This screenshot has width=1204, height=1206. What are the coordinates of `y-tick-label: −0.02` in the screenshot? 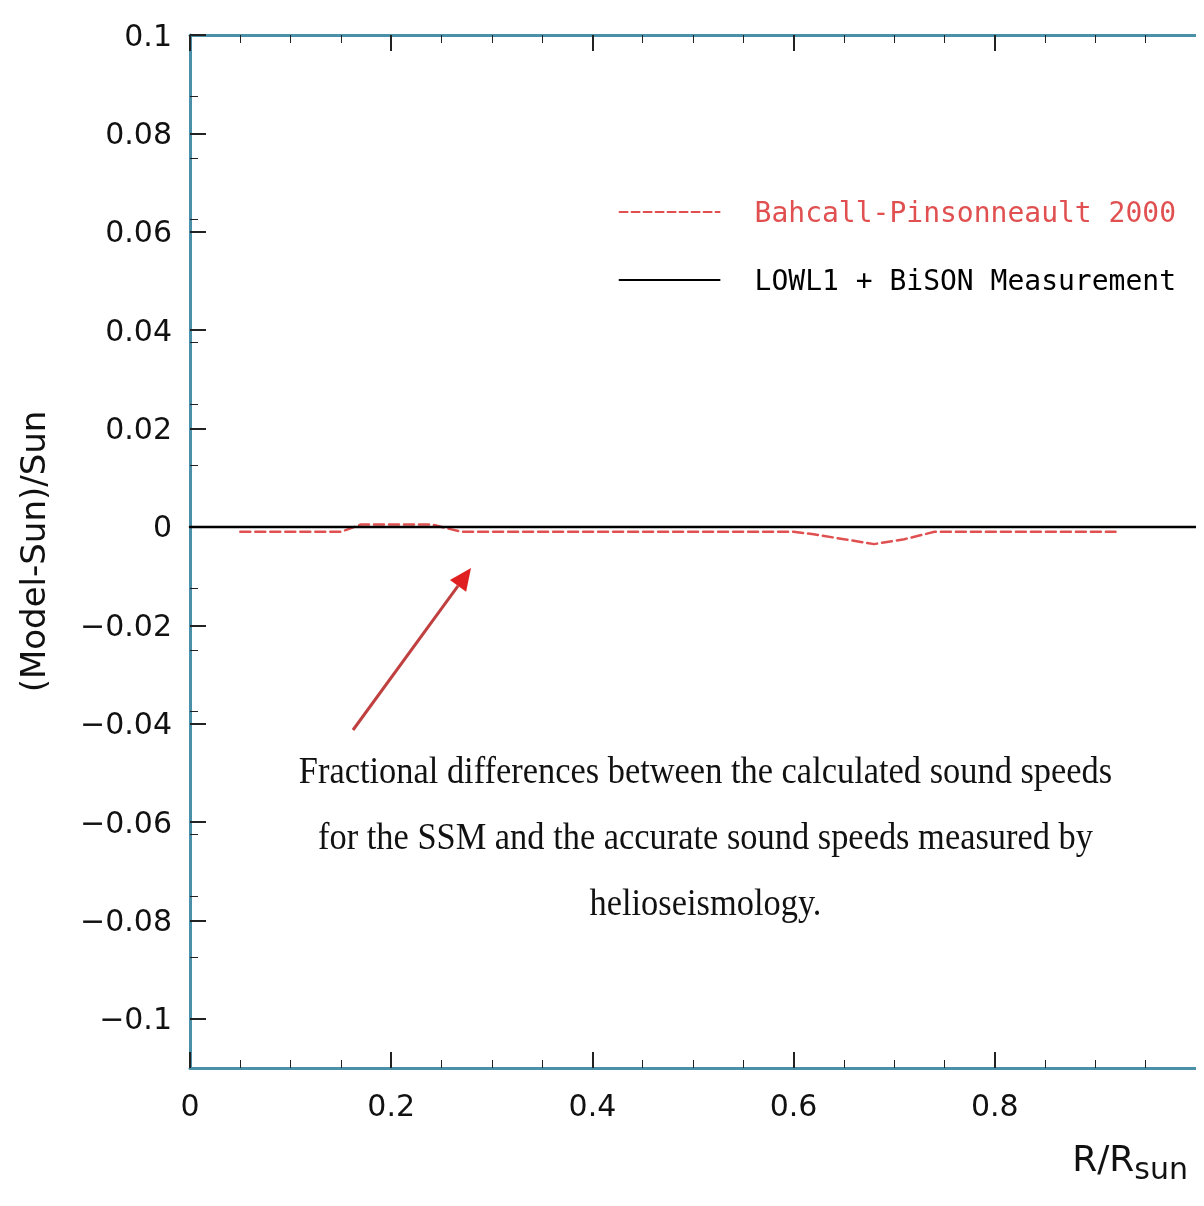 It's located at (126, 625).